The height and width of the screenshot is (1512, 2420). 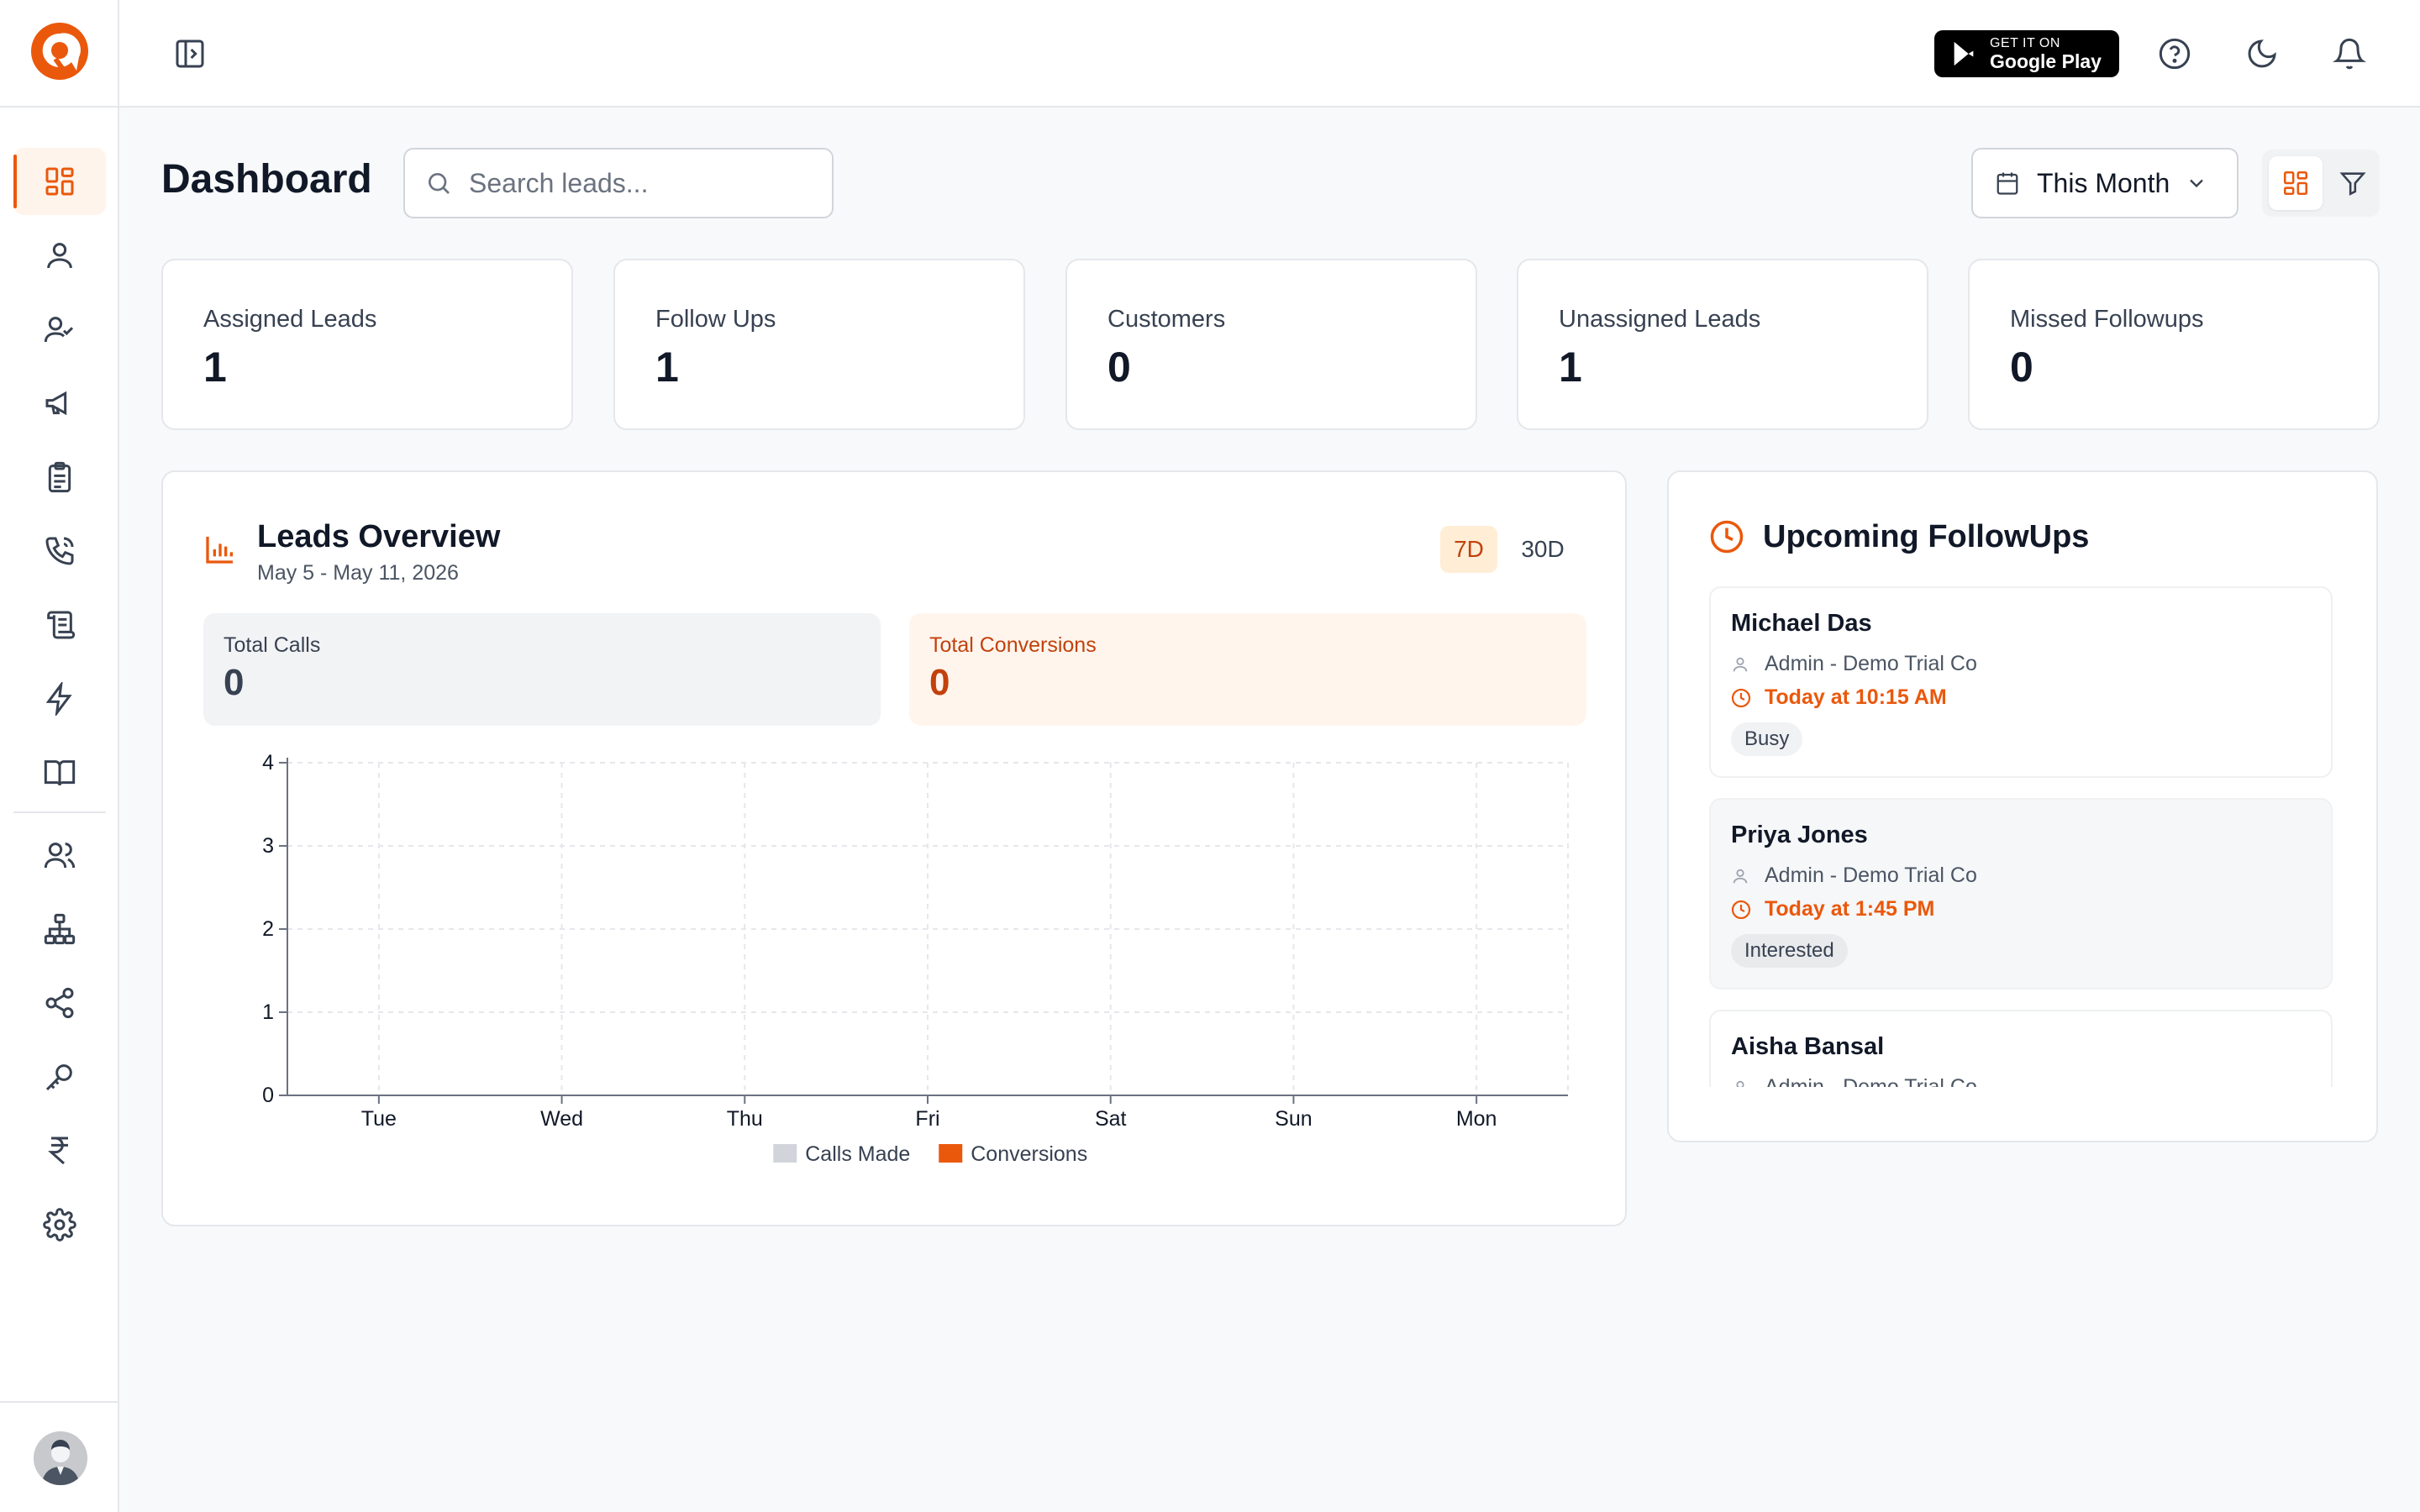 What do you see at coordinates (1468, 549) in the screenshot?
I see `range-7d-button: 7D` at bounding box center [1468, 549].